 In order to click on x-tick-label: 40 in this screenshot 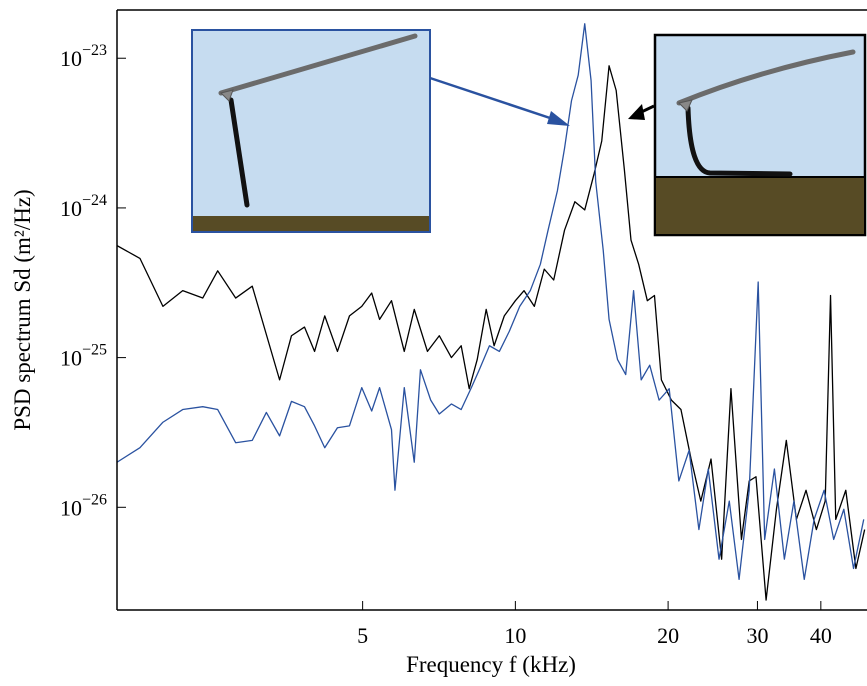, I will do `click(821, 635)`.